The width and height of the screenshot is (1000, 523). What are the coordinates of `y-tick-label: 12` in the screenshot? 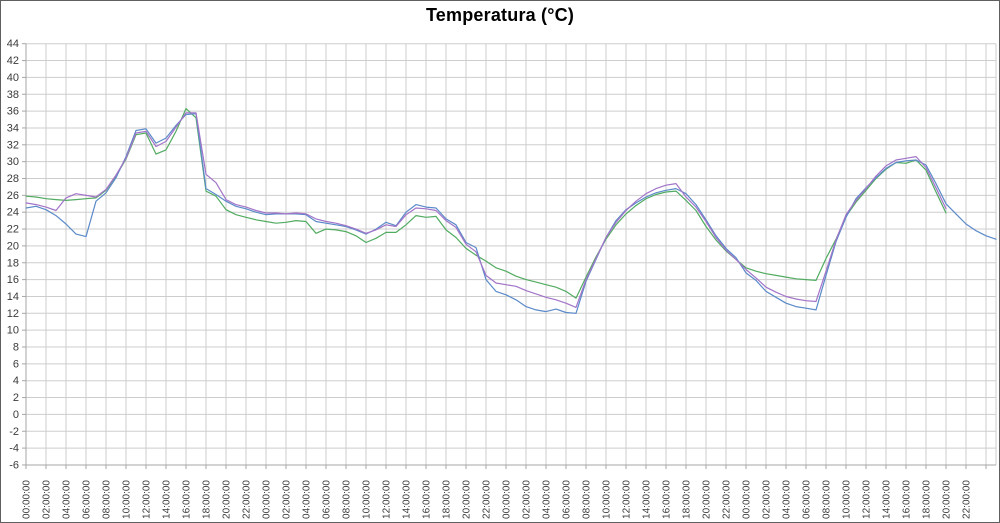 It's located at (13, 314).